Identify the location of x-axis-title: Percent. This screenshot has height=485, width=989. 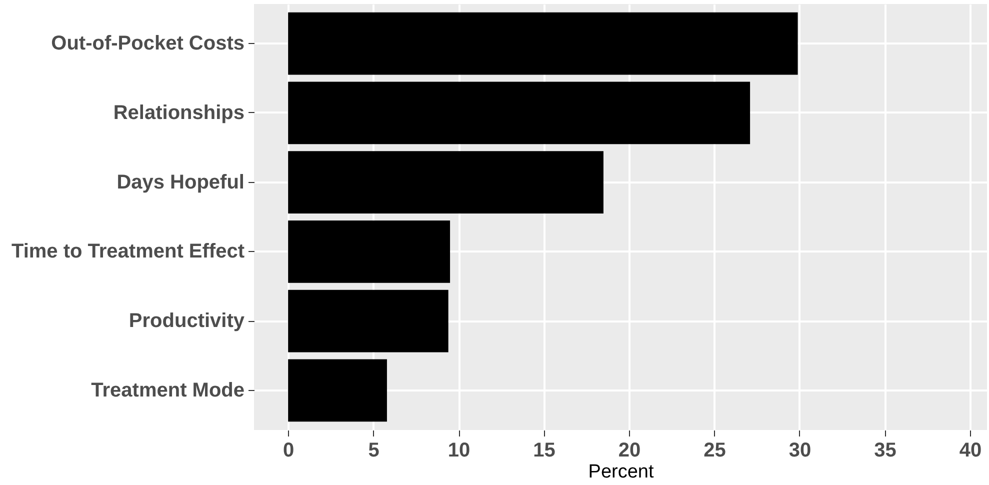
(621, 472).